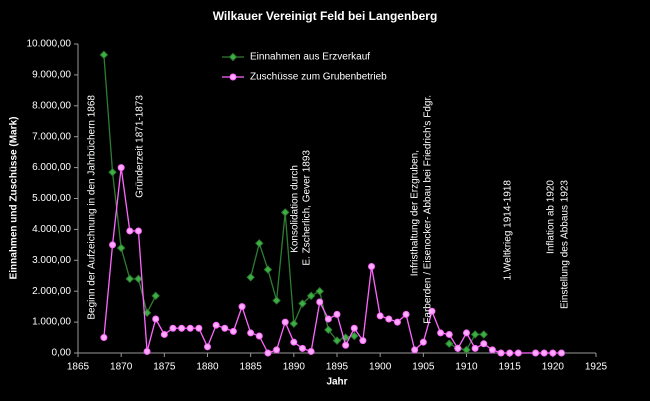 This screenshot has height=401, width=650. What do you see at coordinates (251, 367) in the screenshot?
I see `x-tick-label: 1885` at bounding box center [251, 367].